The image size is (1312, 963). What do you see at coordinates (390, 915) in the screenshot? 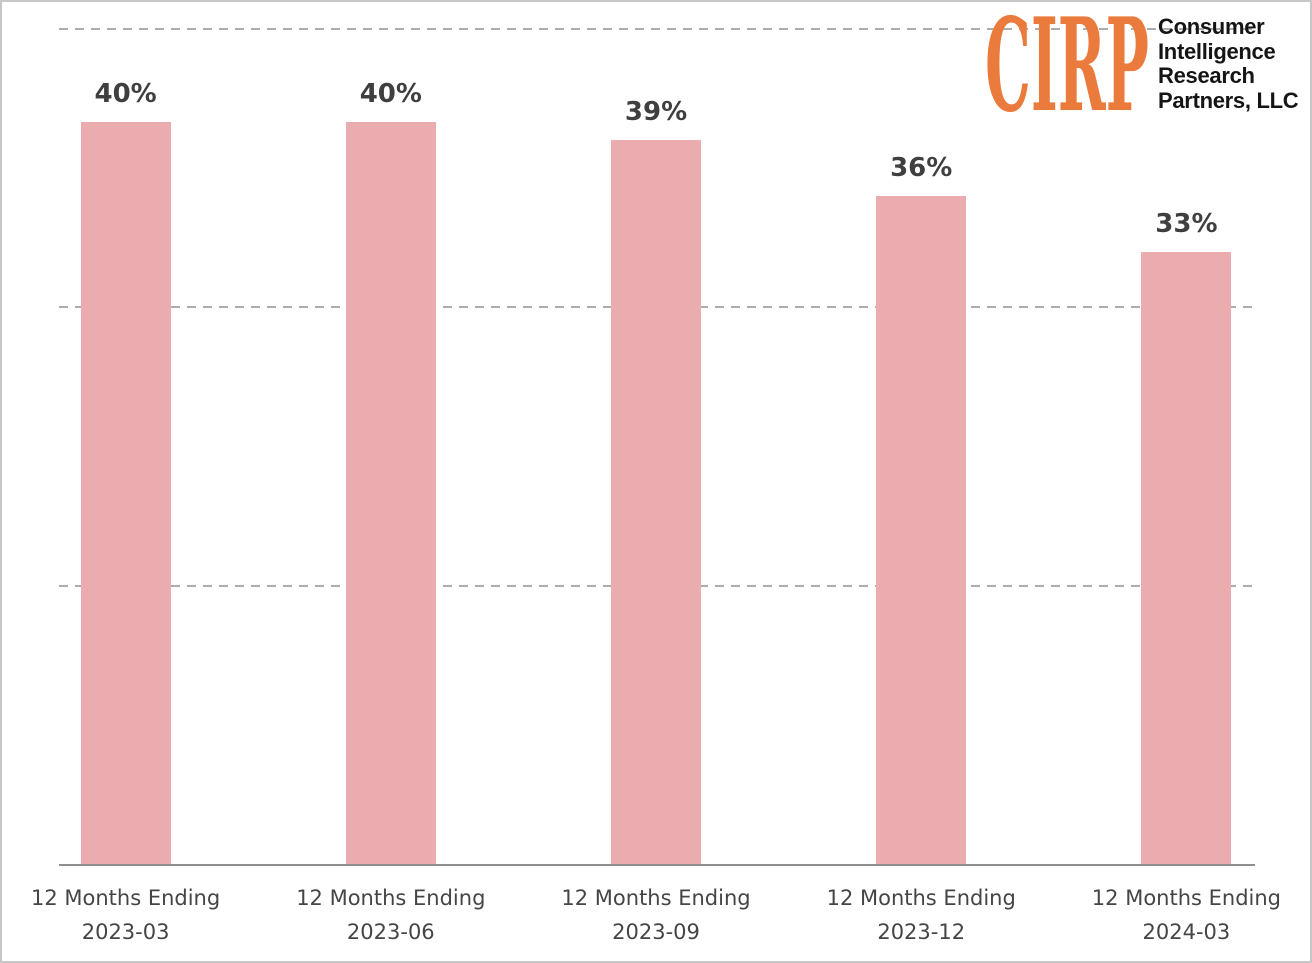
I see `x-axis-label: 12 Months Ending 2023-06` at bounding box center [390, 915].